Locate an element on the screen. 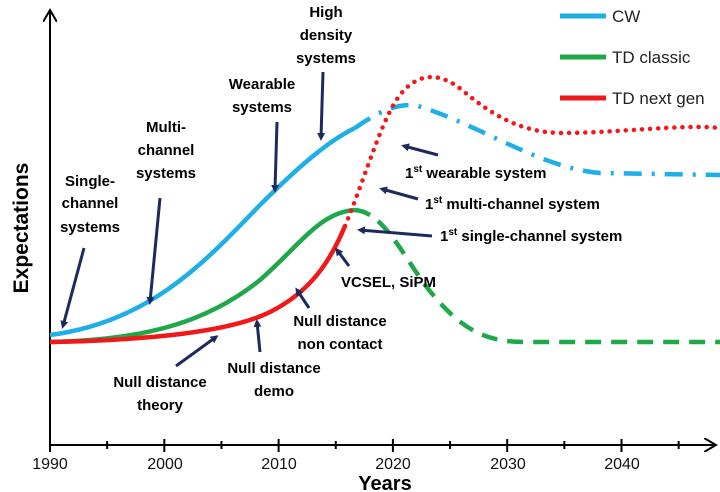 The width and height of the screenshot is (720, 492). annotation-multi-channel: Multi- channel systems is located at coordinates (166, 212).